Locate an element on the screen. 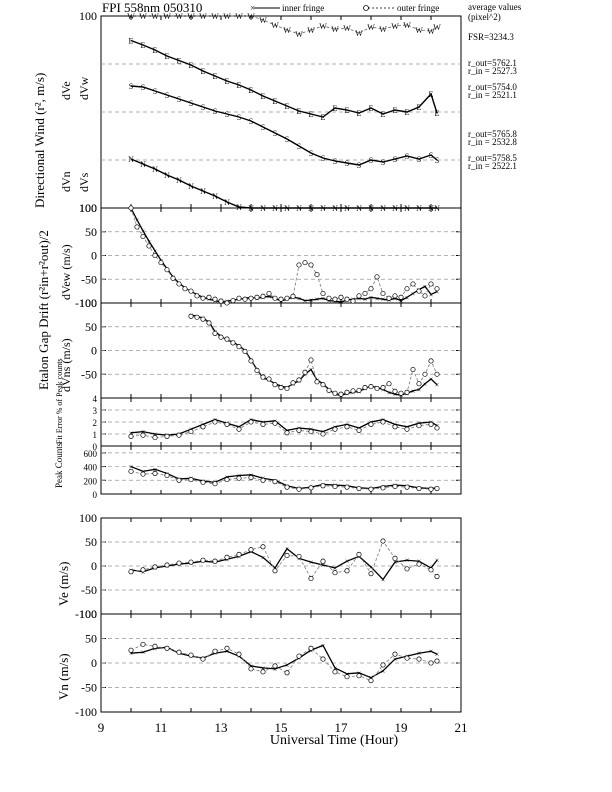 The image size is (612, 792). r-in-1: r_in = 2521.1 is located at coordinates (492, 95).